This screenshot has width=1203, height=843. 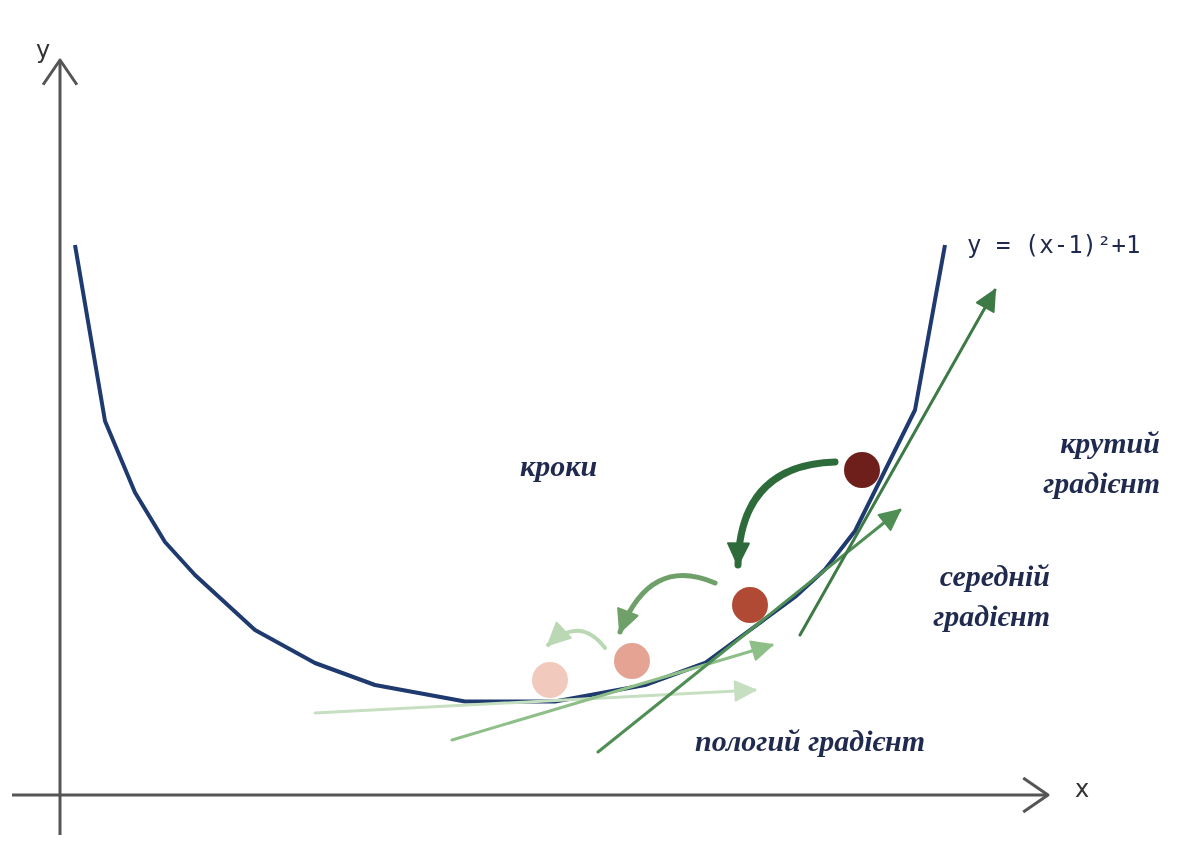 What do you see at coordinates (810, 740) in the screenshot?
I see `annotation: пологий градієнт` at bounding box center [810, 740].